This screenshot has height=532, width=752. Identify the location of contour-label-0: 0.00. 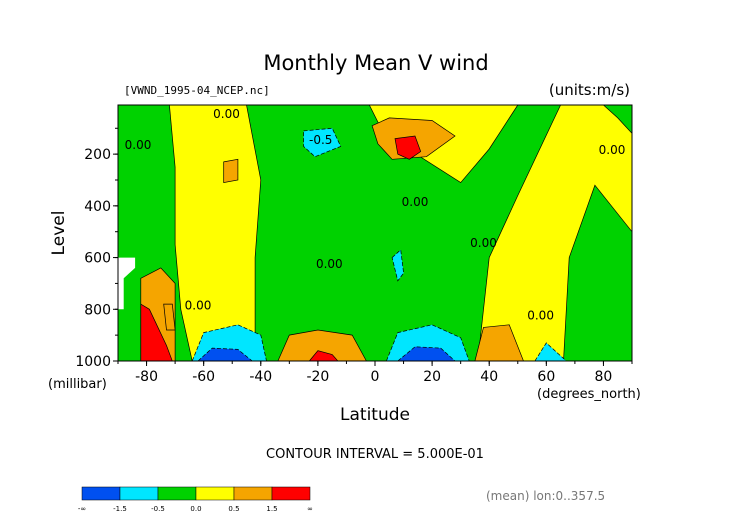
(226, 114).